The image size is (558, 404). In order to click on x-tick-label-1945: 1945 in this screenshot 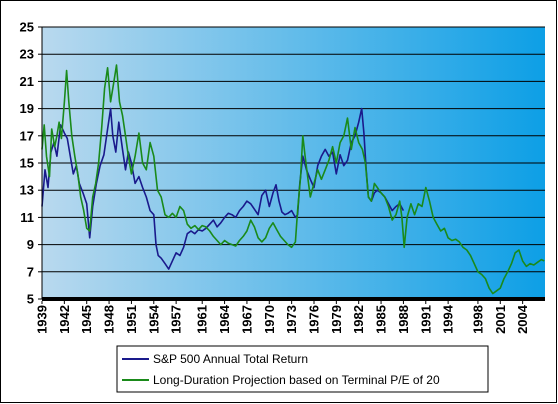, I will do `click(86, 319)`.